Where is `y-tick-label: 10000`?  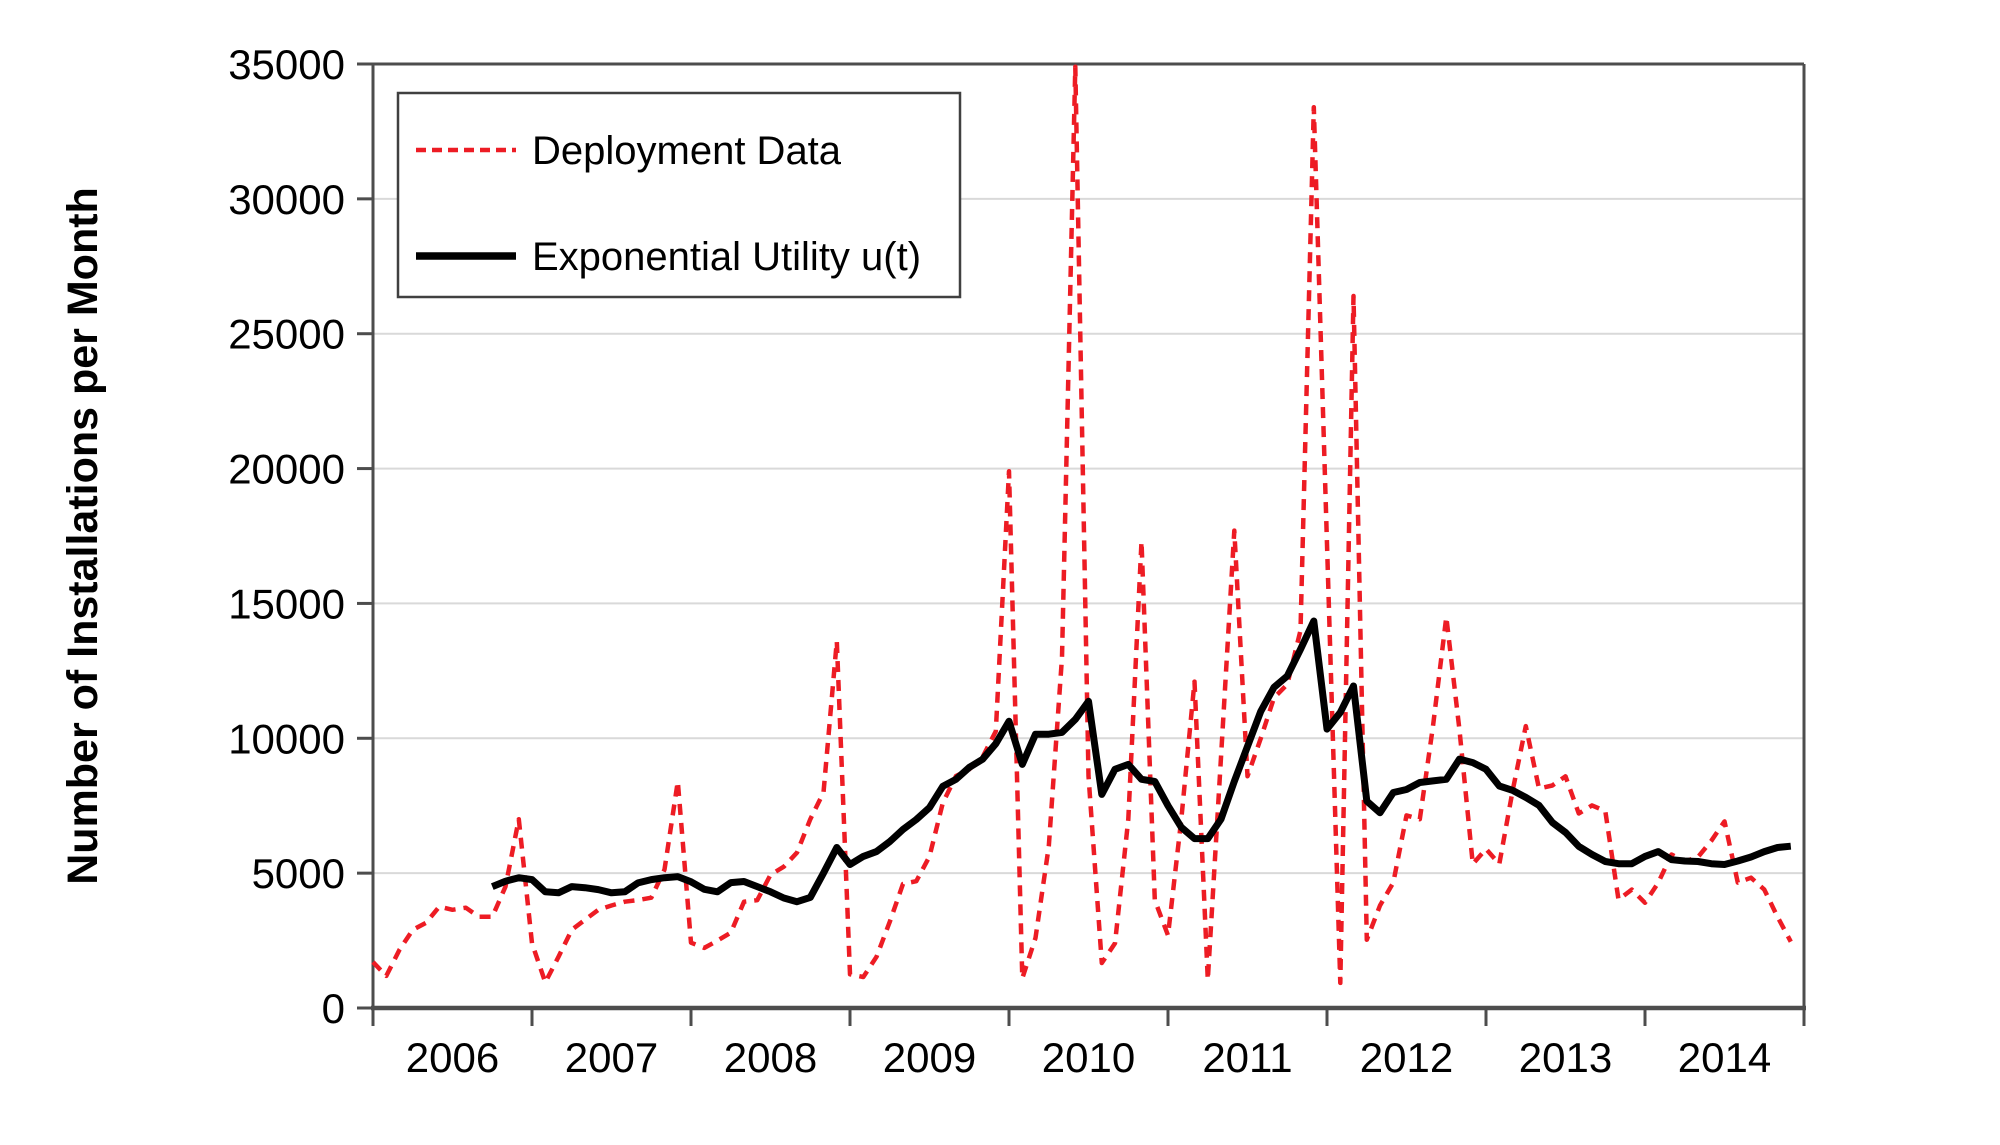
y-tick-label: 10000 is located at coordinates (286, 738).